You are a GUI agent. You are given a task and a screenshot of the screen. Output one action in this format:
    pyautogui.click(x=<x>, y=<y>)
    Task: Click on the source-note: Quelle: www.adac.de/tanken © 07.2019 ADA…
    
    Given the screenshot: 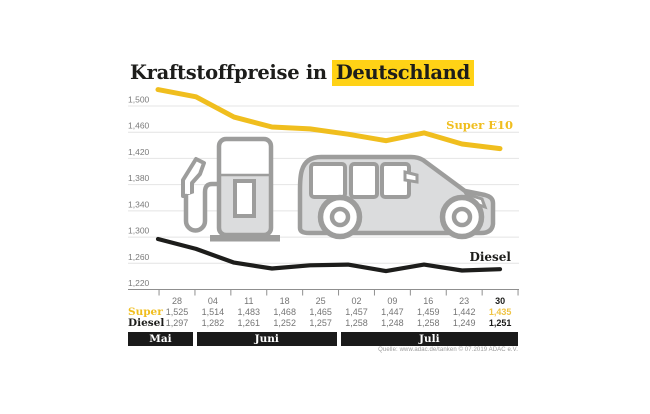 What is the action you would take?
    pyautogui.click(x=448, y=350)
    